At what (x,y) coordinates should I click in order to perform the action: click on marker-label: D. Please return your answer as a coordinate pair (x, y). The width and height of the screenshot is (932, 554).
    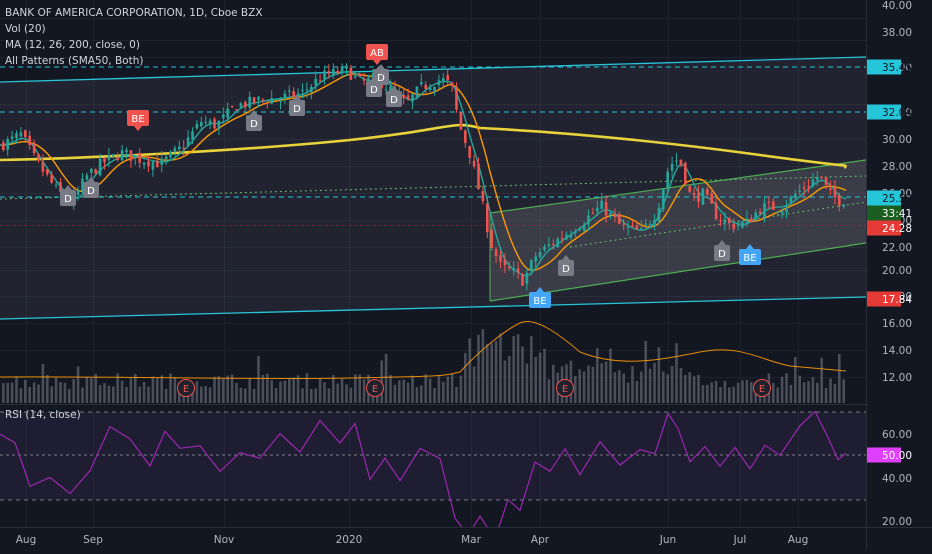
    Looking at the image, I should click on (722, 254).